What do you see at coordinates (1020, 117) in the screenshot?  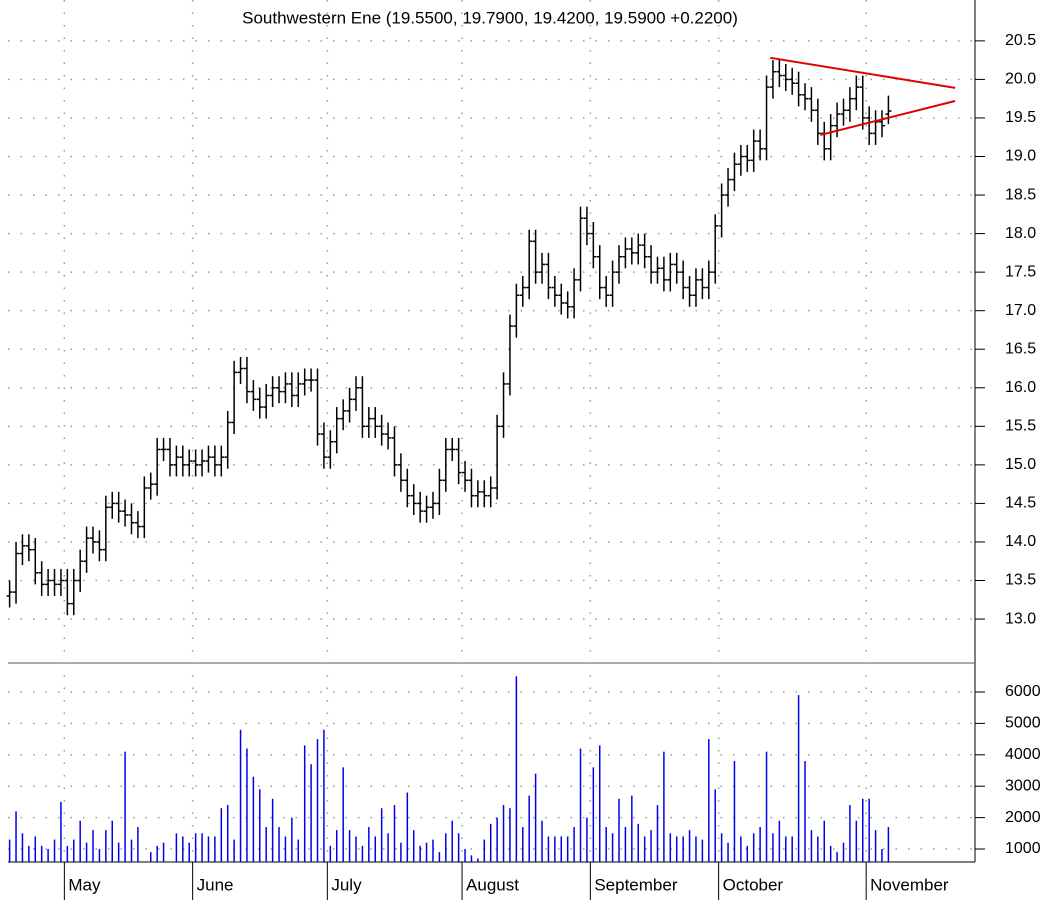 I see `y-tick-label: 19.5` at bounding box center [1020, 117].